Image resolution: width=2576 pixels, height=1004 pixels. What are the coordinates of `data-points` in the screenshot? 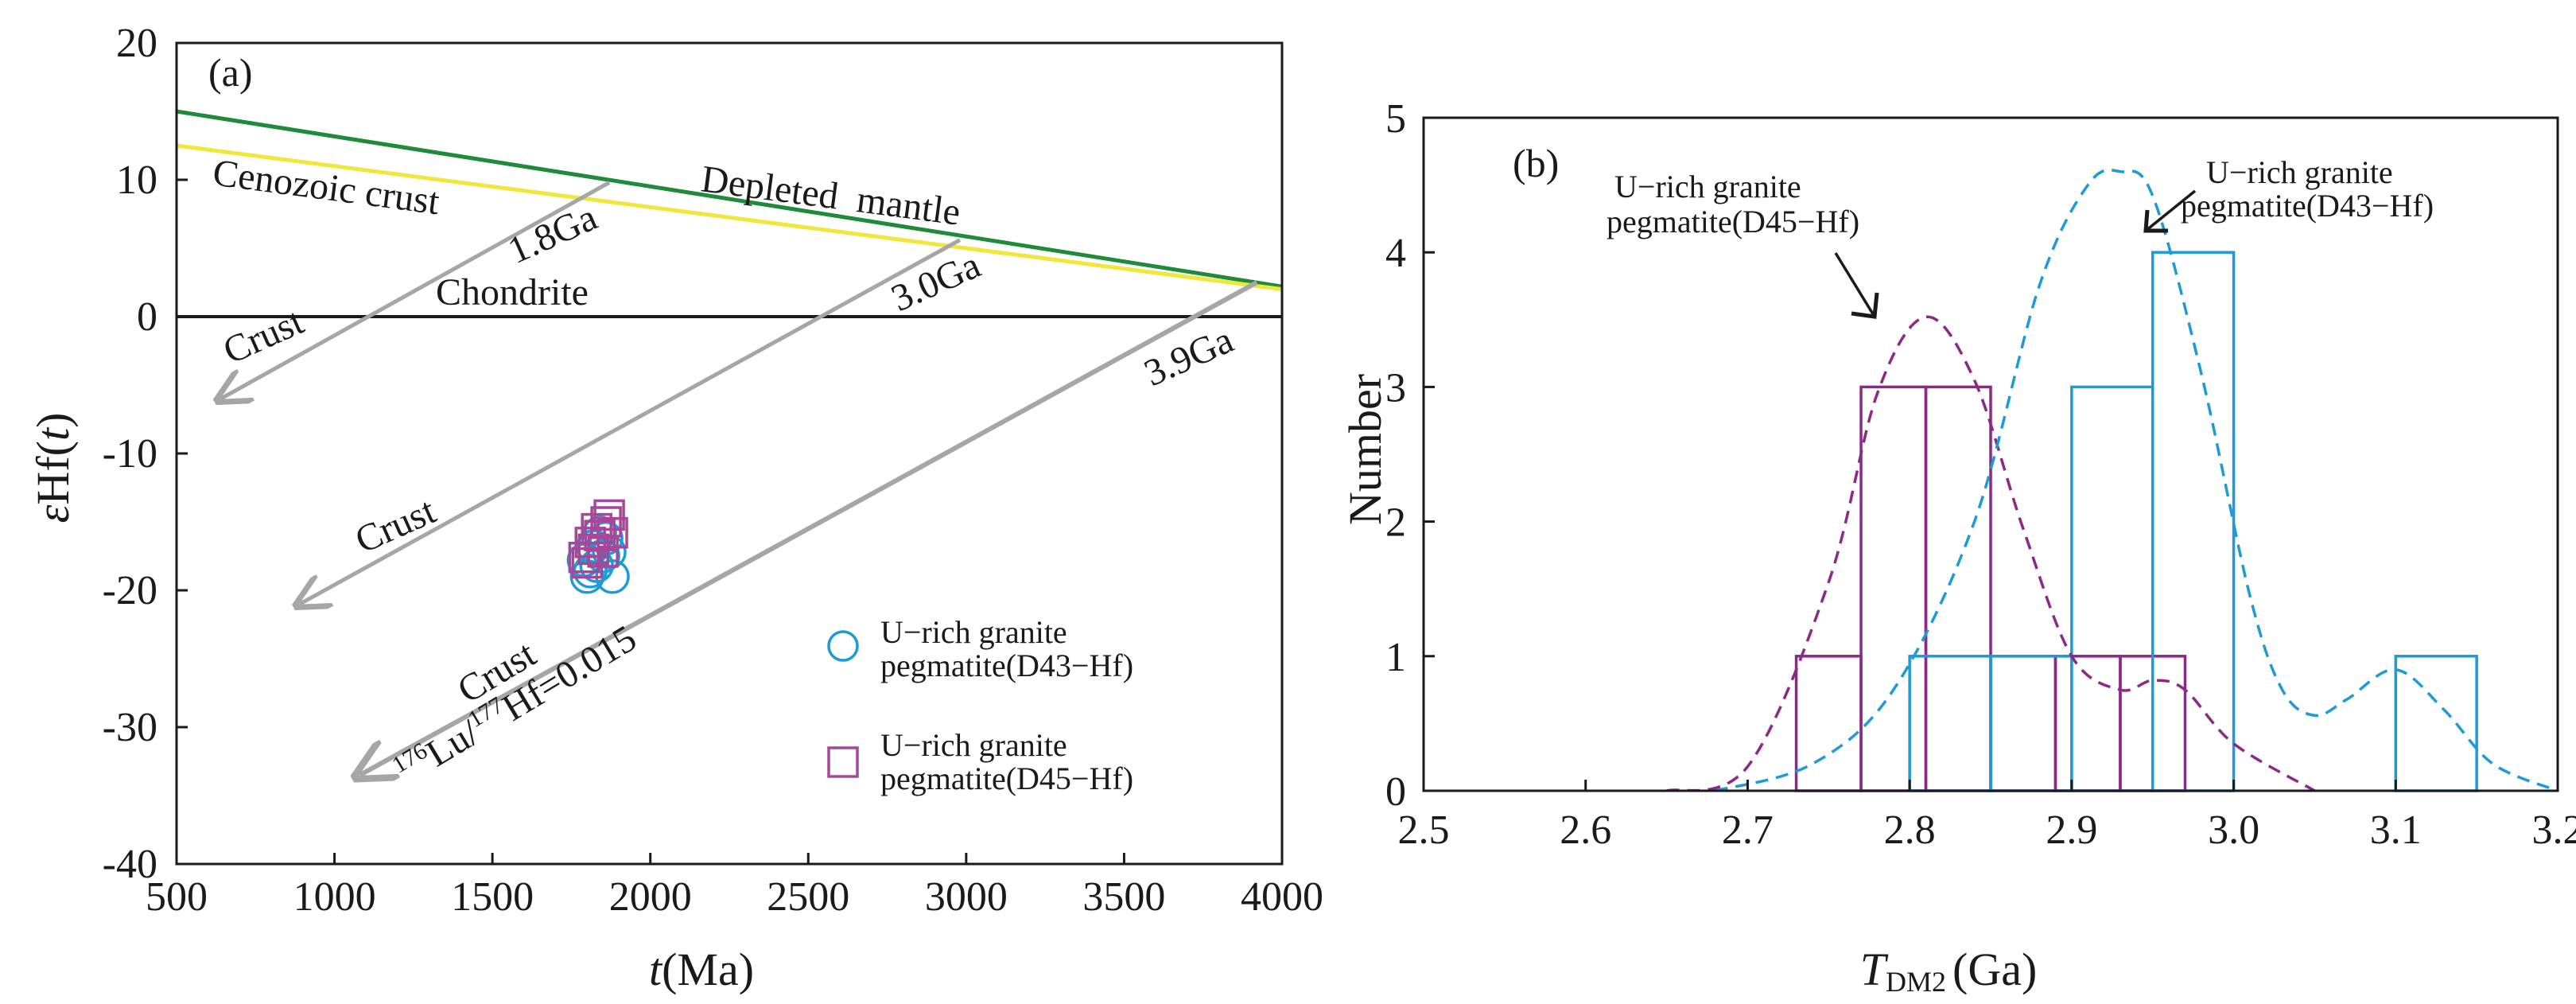 It's located at (598, 546).